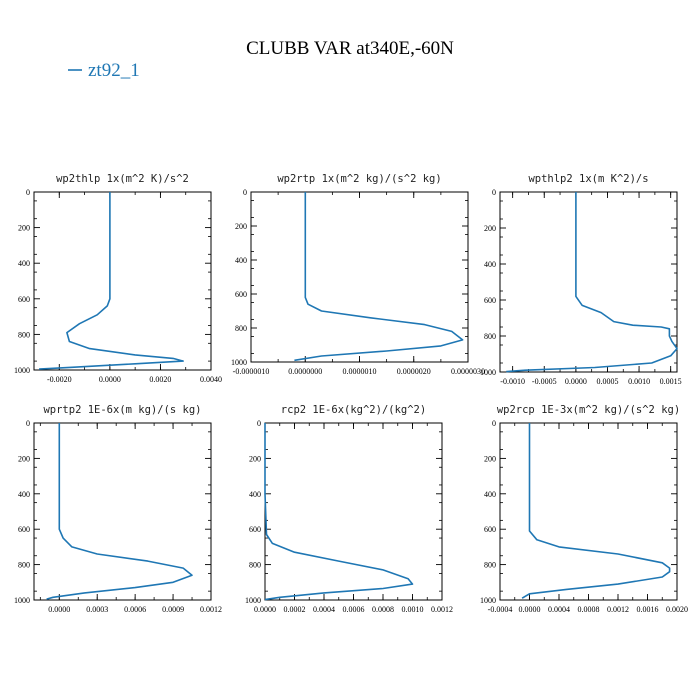 This screenshot has width=700, height=700. I want to click on x-tick-label: 0.0005, so click(607, 381).